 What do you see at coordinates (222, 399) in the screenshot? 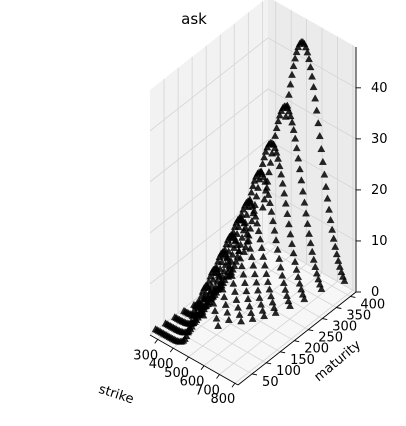
I see `x-tick-label: 800` at bounding box center [222, 399].